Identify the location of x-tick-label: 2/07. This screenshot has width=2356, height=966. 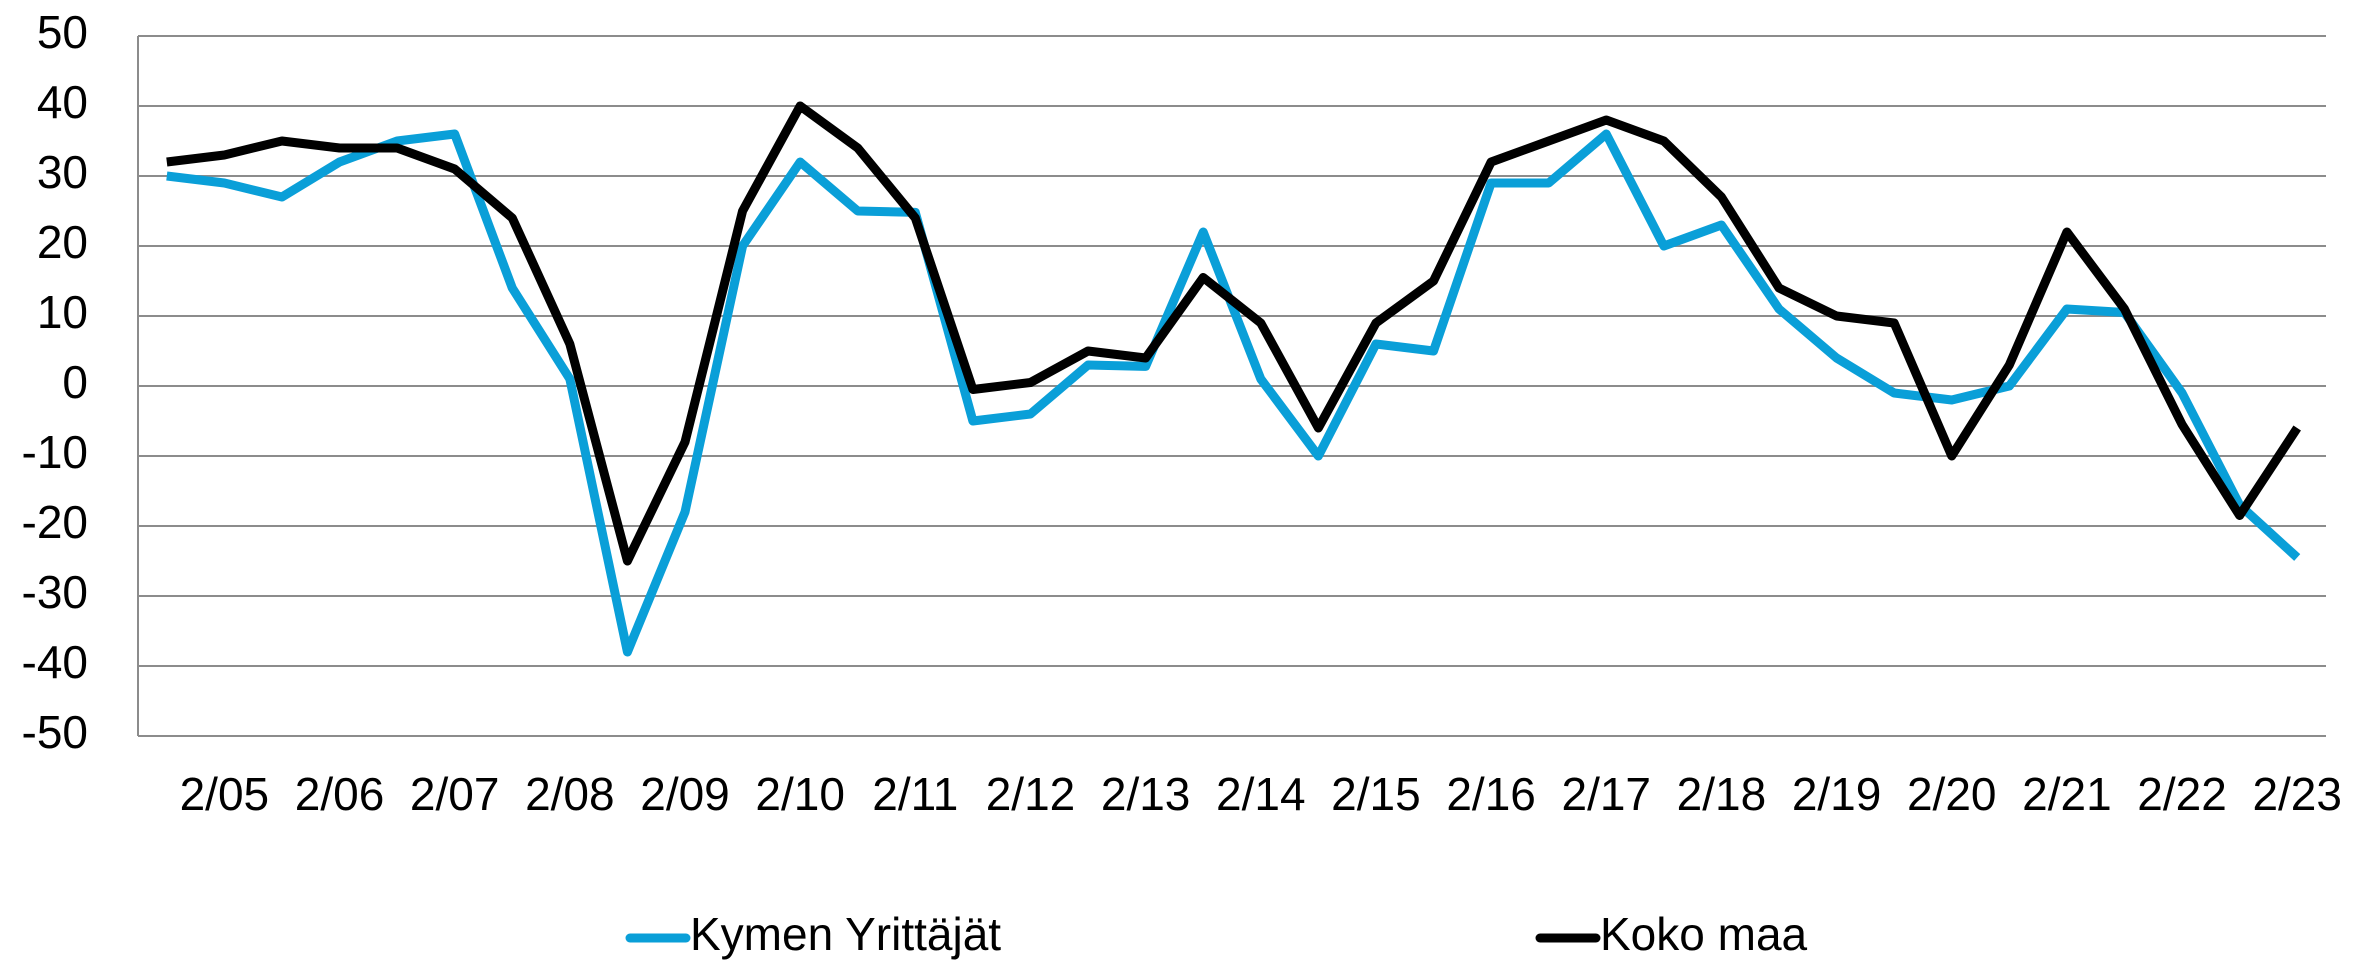
(455, 794).